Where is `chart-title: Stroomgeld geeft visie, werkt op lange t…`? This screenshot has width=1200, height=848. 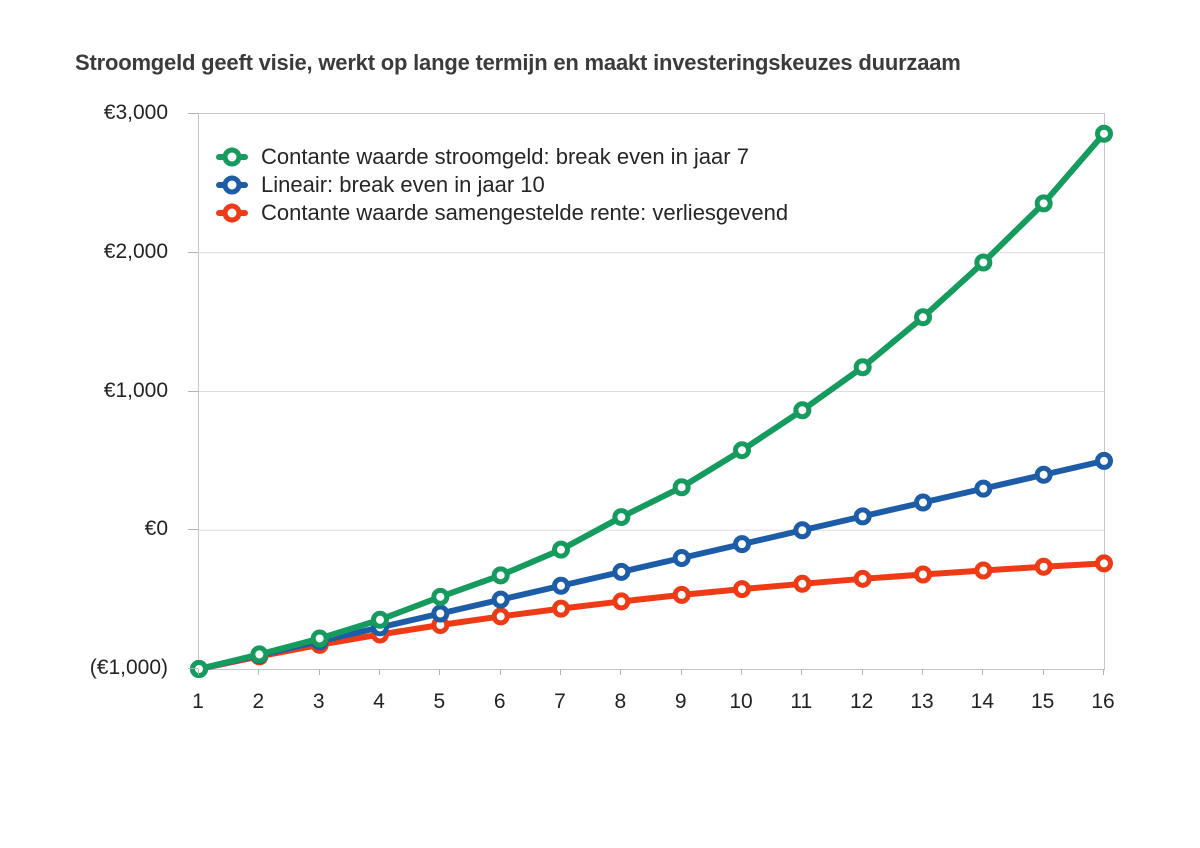
chart-title: Stroomgeld geeft visie, werkt op lange t… is located at coordinates (518, 62).